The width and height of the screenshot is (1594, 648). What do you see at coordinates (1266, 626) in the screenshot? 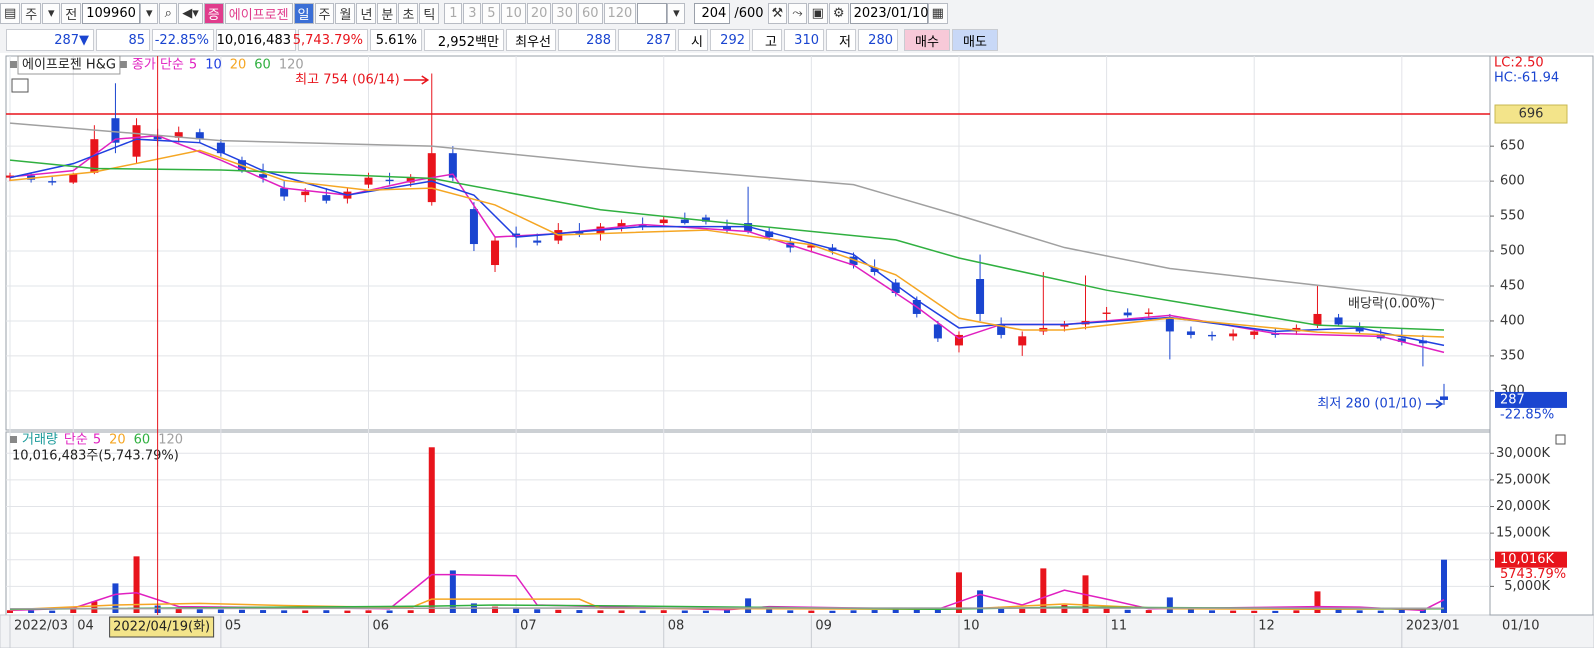
I see `x-tick-label: 12` at bounding box center [1266, 626].